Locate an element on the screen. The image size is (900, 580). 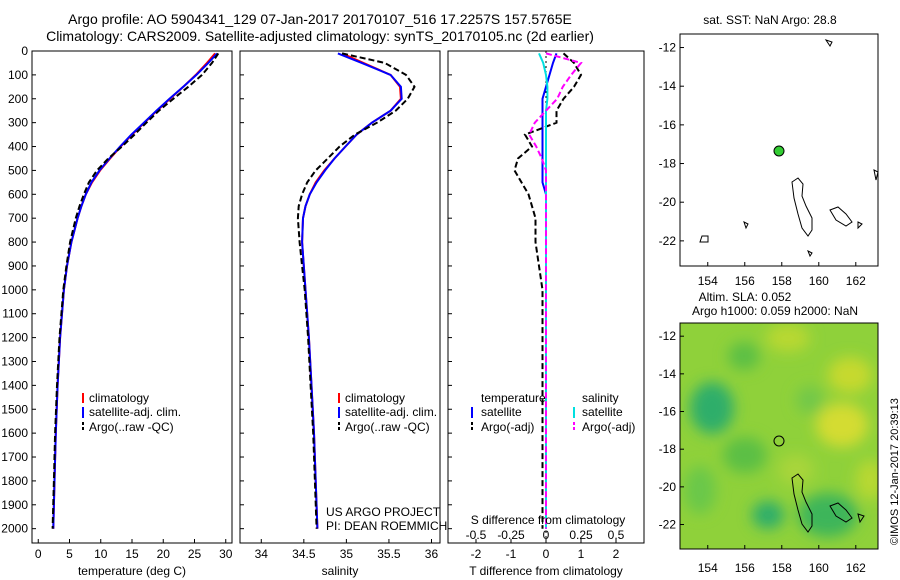
imos-timestamp: ©IMOS 12-Jan-2017 20:39:13 is located at coordinates (894, 471).